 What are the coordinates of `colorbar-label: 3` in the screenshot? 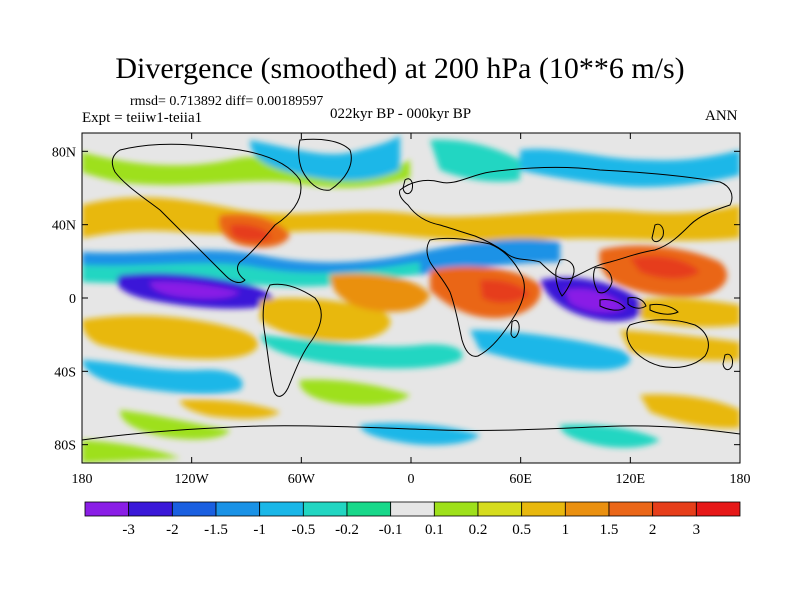 It's located at (697, 530).